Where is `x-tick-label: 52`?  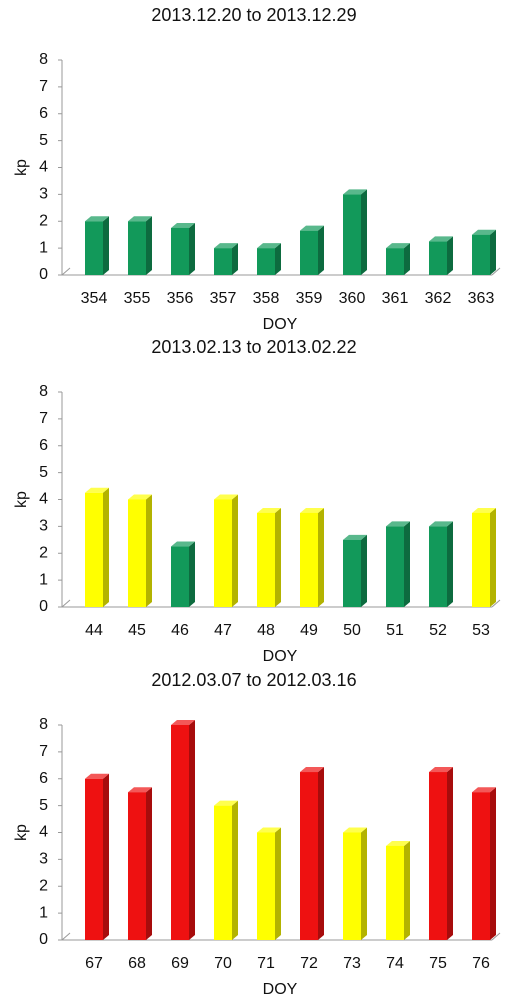 x-tick-label: 52 is located at coordinates (438, 630).